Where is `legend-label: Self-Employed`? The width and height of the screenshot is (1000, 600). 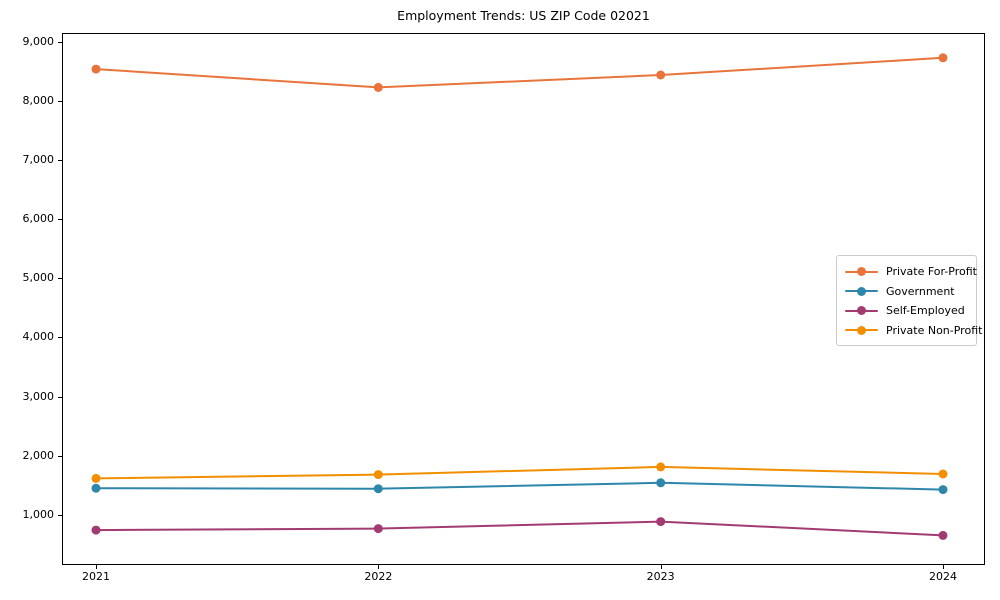
legend-label: Self-Employed is located at coordinates (925, 311).